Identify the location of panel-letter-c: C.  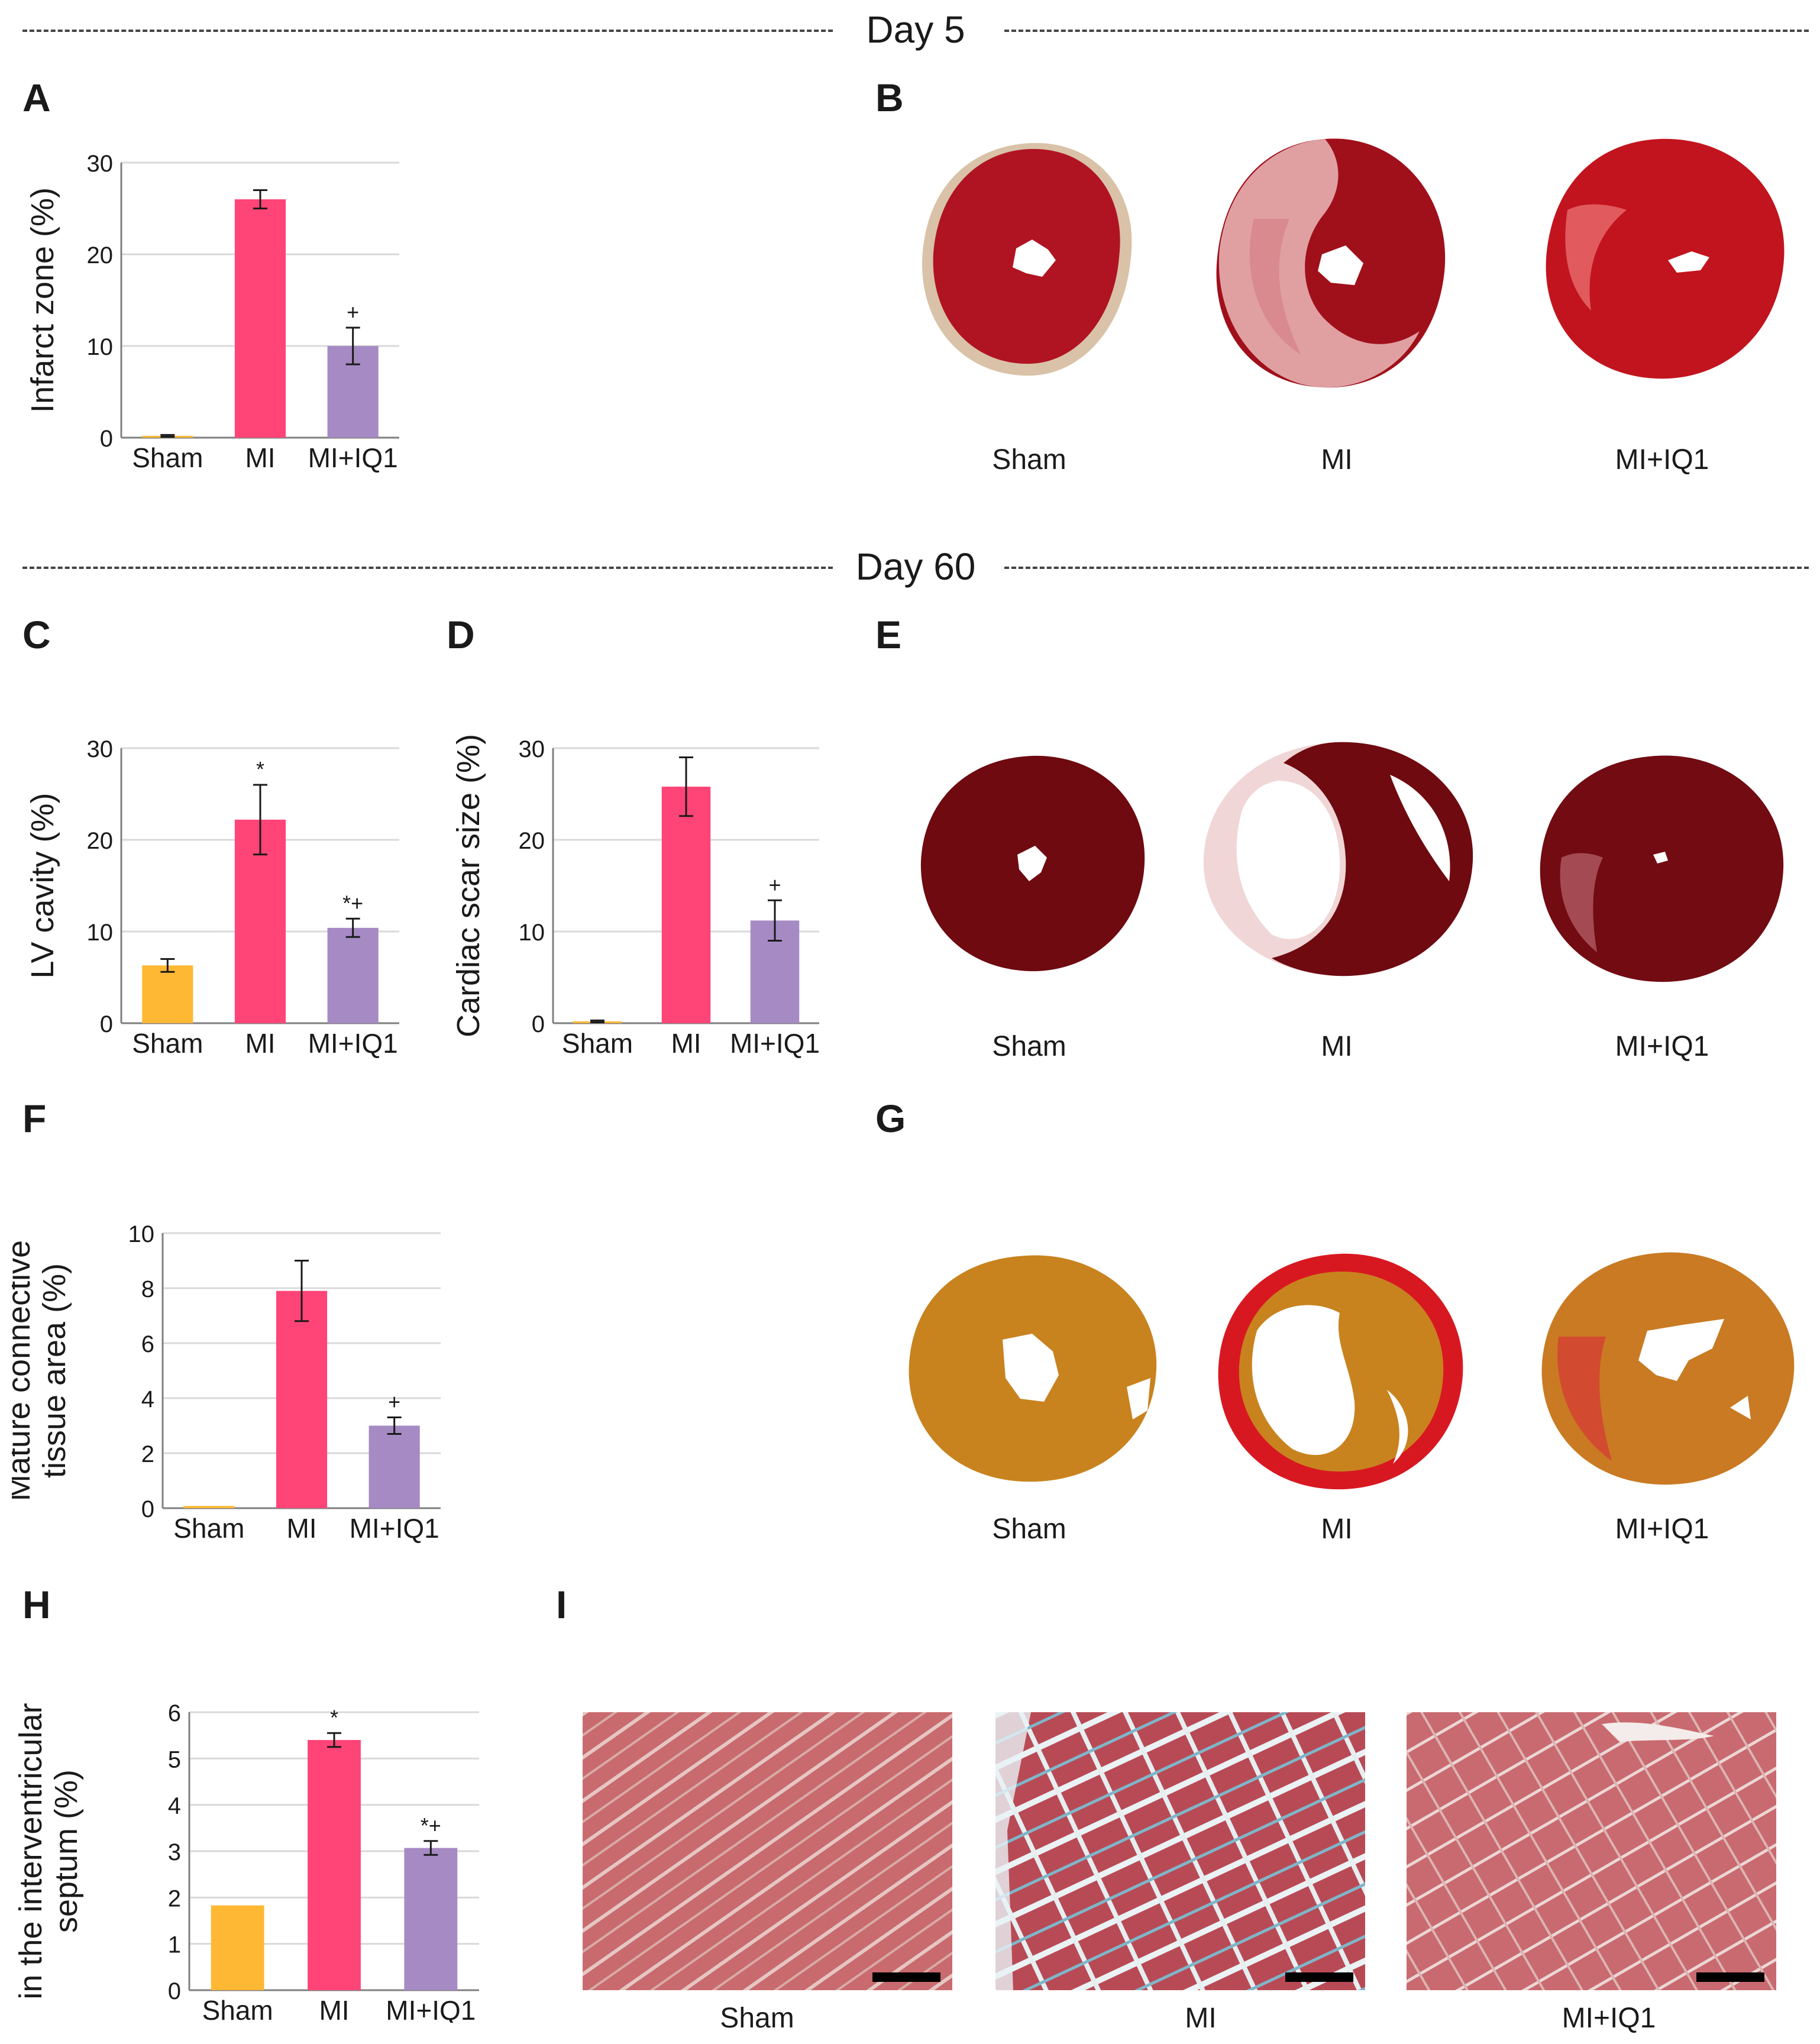
(36, 634).